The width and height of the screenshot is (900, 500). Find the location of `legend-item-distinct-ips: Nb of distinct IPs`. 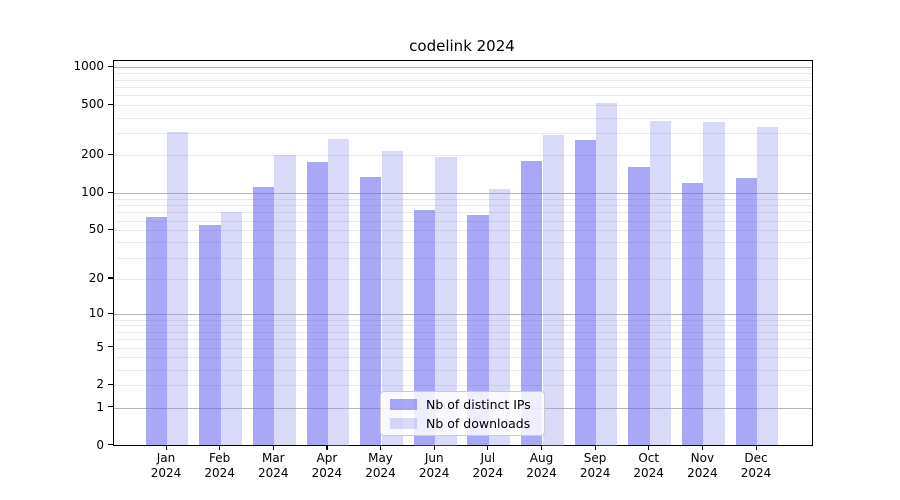

legend-item-distinct-ips: Nb of distinct IPs is located at coordinates (462, 404).